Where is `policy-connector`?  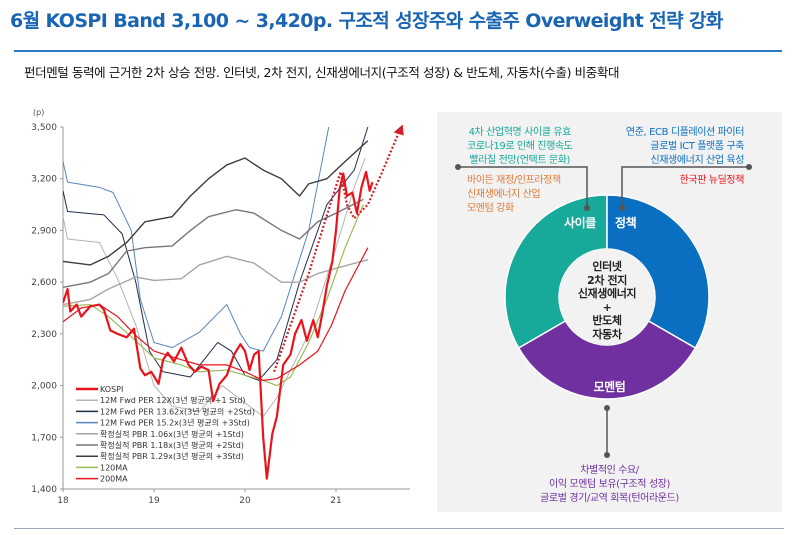
policy-connector is located at coordinates (685, 187).